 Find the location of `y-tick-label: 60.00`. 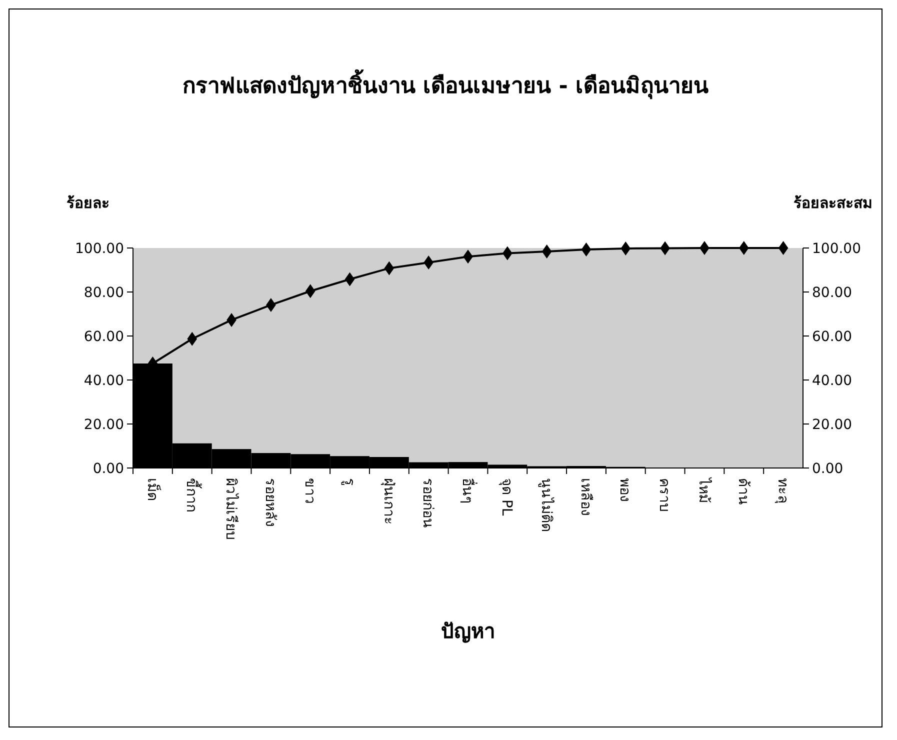

y-tick-label: 60.00 is located at coordinates (104, 336).